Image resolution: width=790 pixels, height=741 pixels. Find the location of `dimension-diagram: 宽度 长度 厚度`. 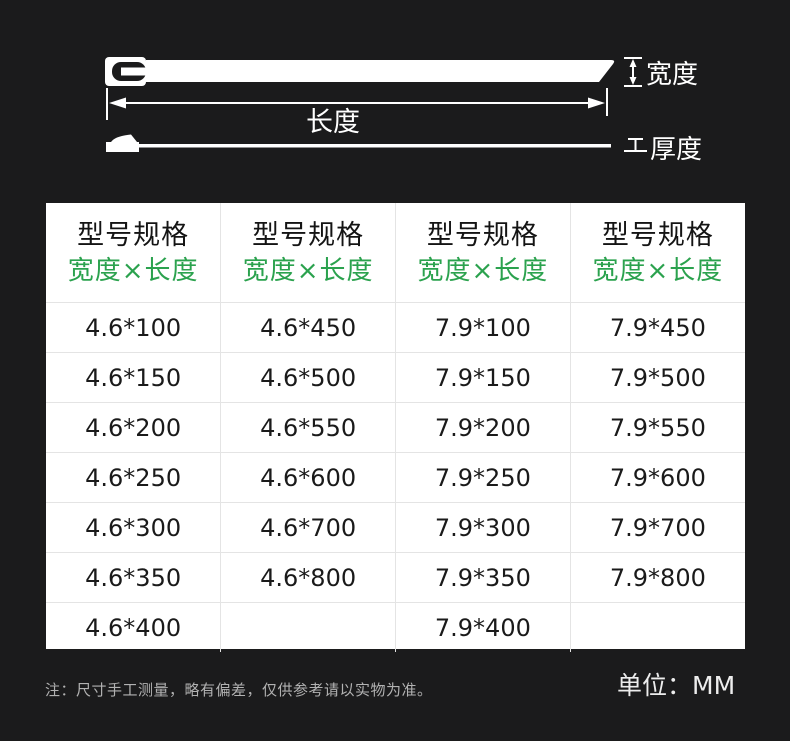

dimension-diagram: 宽度 长度 厚度 is located at coordinates (403, 111).